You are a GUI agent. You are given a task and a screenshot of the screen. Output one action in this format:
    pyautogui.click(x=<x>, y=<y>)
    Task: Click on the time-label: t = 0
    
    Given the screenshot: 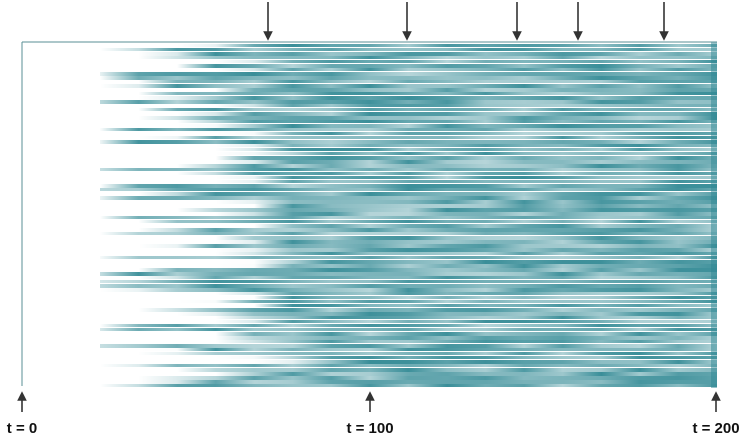 What is the action you would take?
    pyautogui.click(x=22, y=428)
    